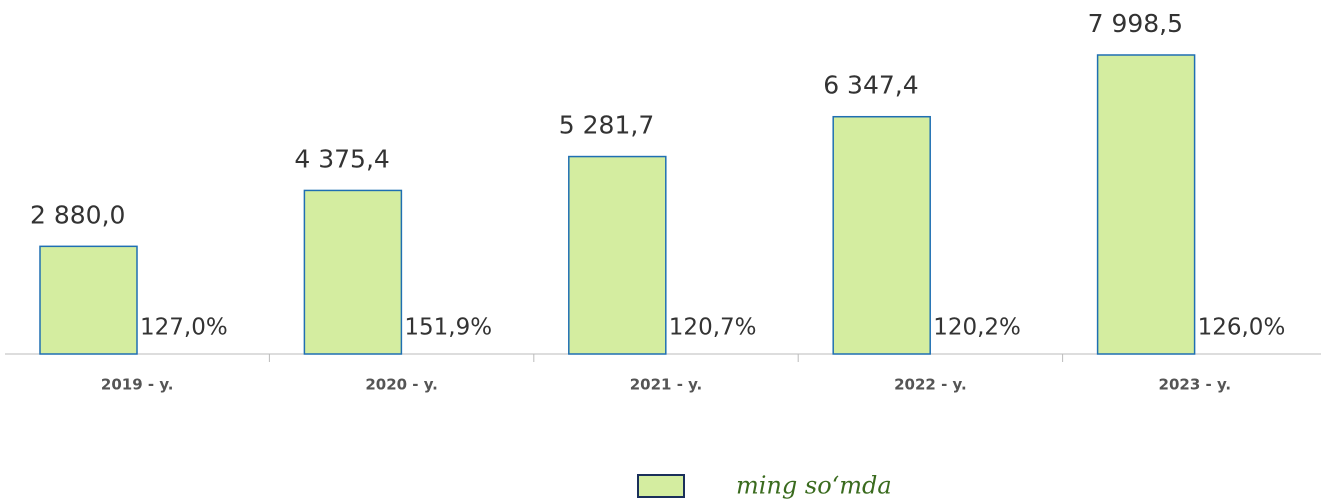  What do you see at coordinates (977, 328) in the screenshot?
I see `growth-label: 120,2%` at bounding box center [977, 328].